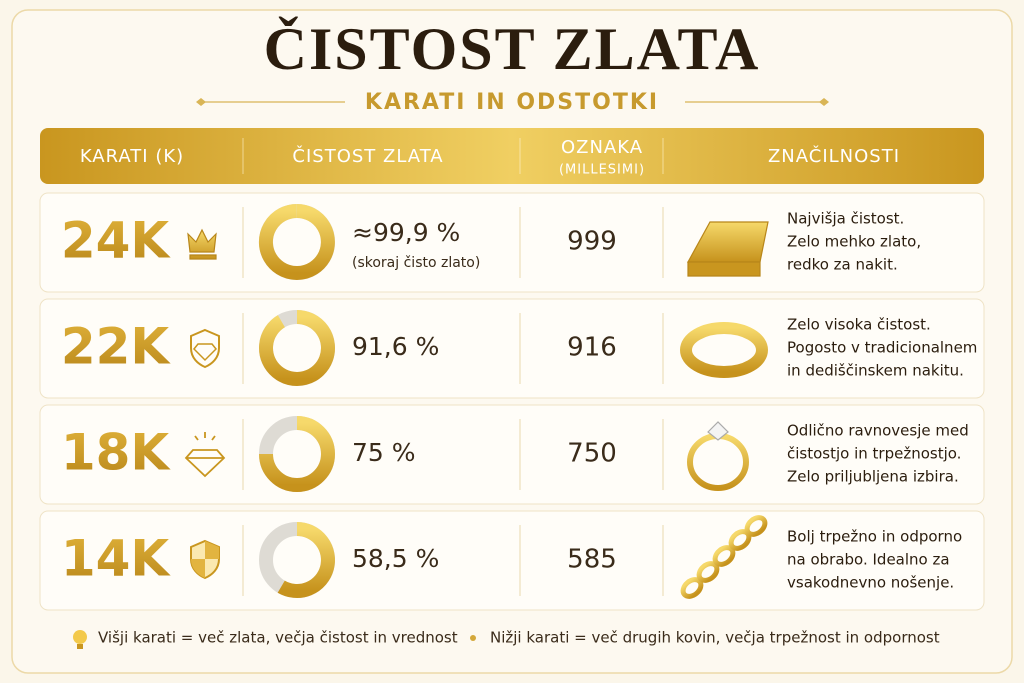 The image size is (1024, 683). I want to click on purity-note: (skoraj čisto zlato), so click(416, 263).